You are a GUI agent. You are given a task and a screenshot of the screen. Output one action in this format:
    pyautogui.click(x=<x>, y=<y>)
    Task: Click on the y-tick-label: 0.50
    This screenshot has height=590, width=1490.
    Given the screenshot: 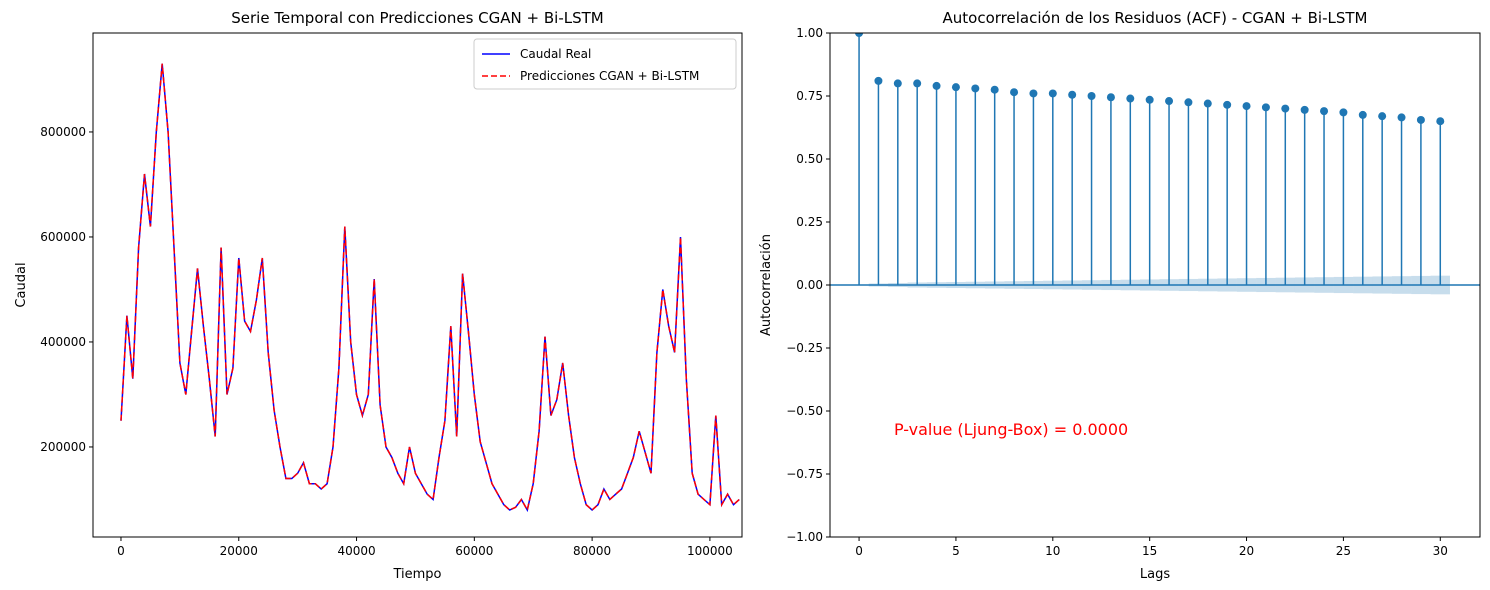 What is the action you would take?
    pyautogui.click(x=809, y=159)
    